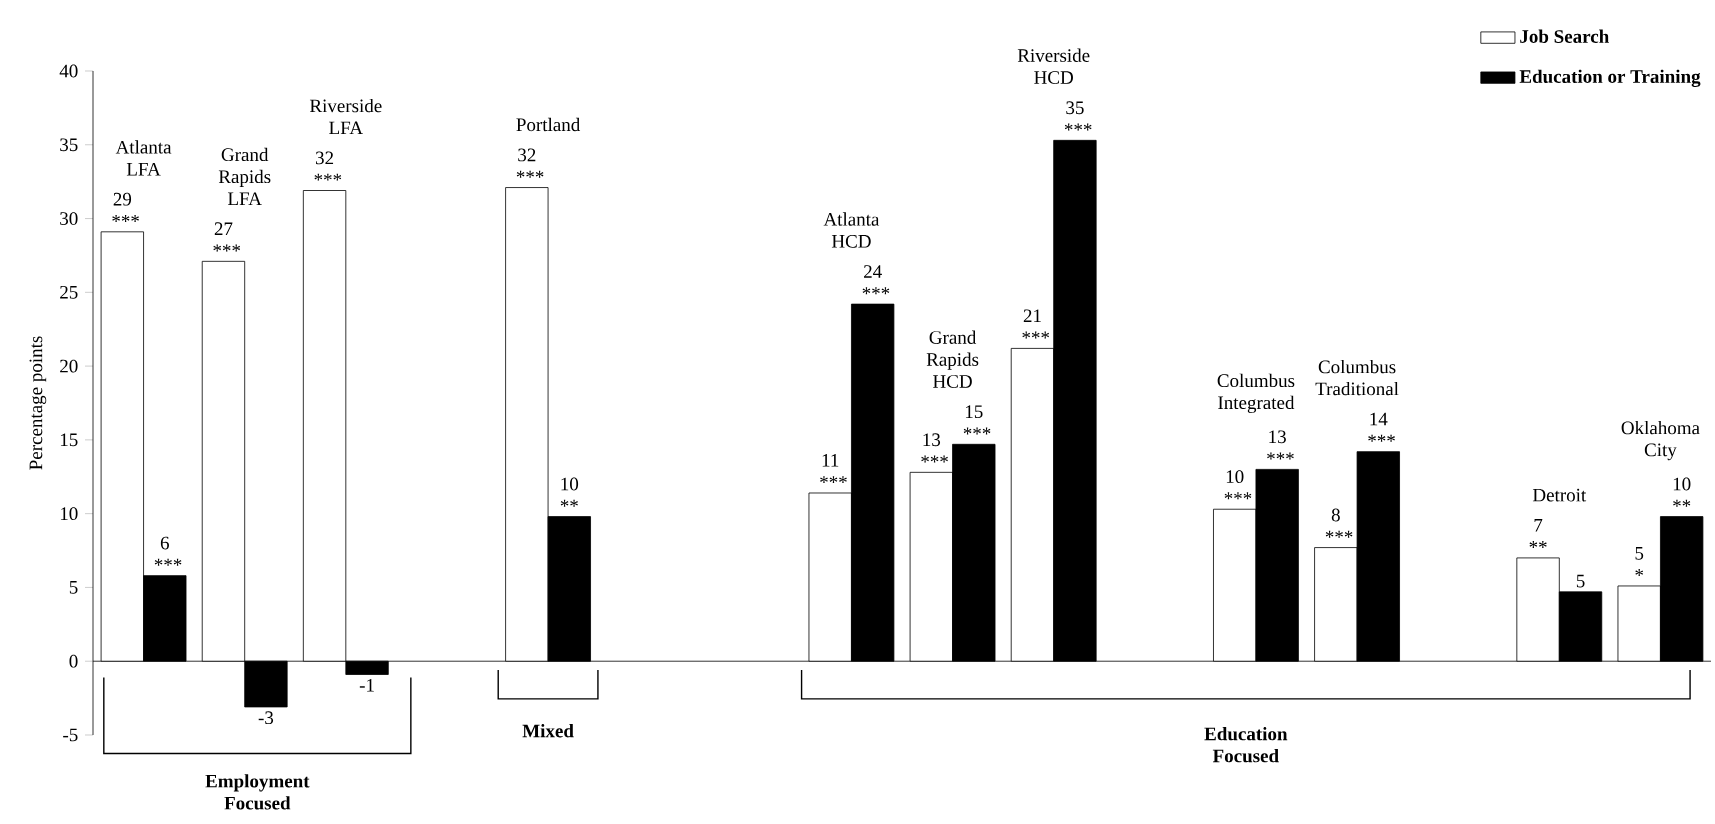 Image resolution: width=1715 pixels, height=824 pixels. I want to click on x-tick-label: Atlanta HCD, so click(851, 230).